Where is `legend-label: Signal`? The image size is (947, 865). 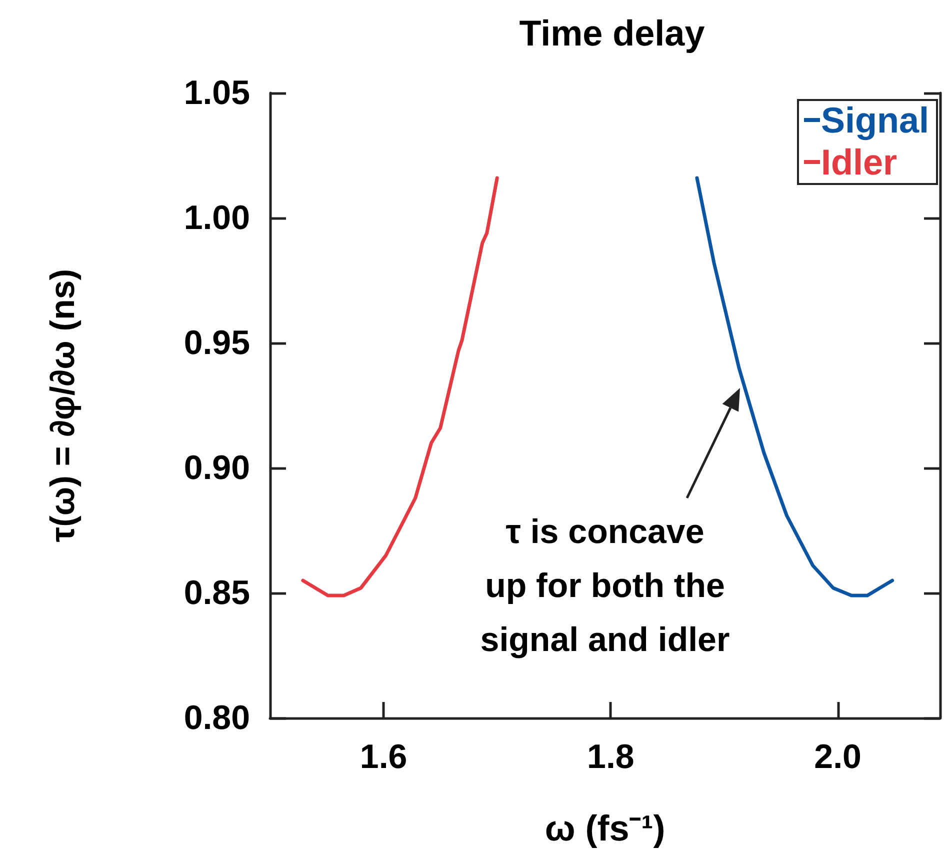
legend-label: Signal is located at coordinates (875, 120).